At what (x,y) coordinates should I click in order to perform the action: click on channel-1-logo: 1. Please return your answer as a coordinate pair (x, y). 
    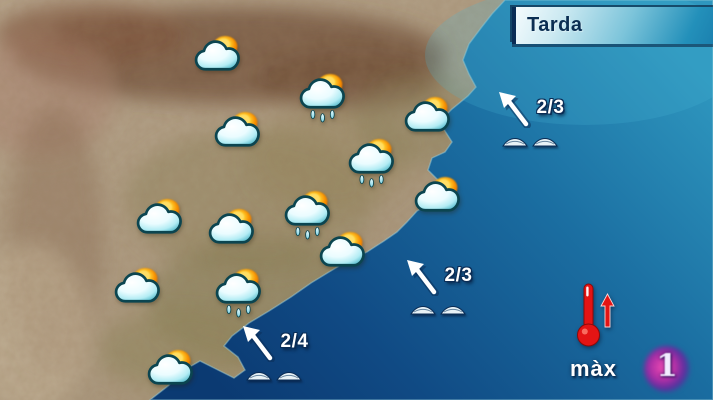
    Looking at the image, I should click on (667, 369).